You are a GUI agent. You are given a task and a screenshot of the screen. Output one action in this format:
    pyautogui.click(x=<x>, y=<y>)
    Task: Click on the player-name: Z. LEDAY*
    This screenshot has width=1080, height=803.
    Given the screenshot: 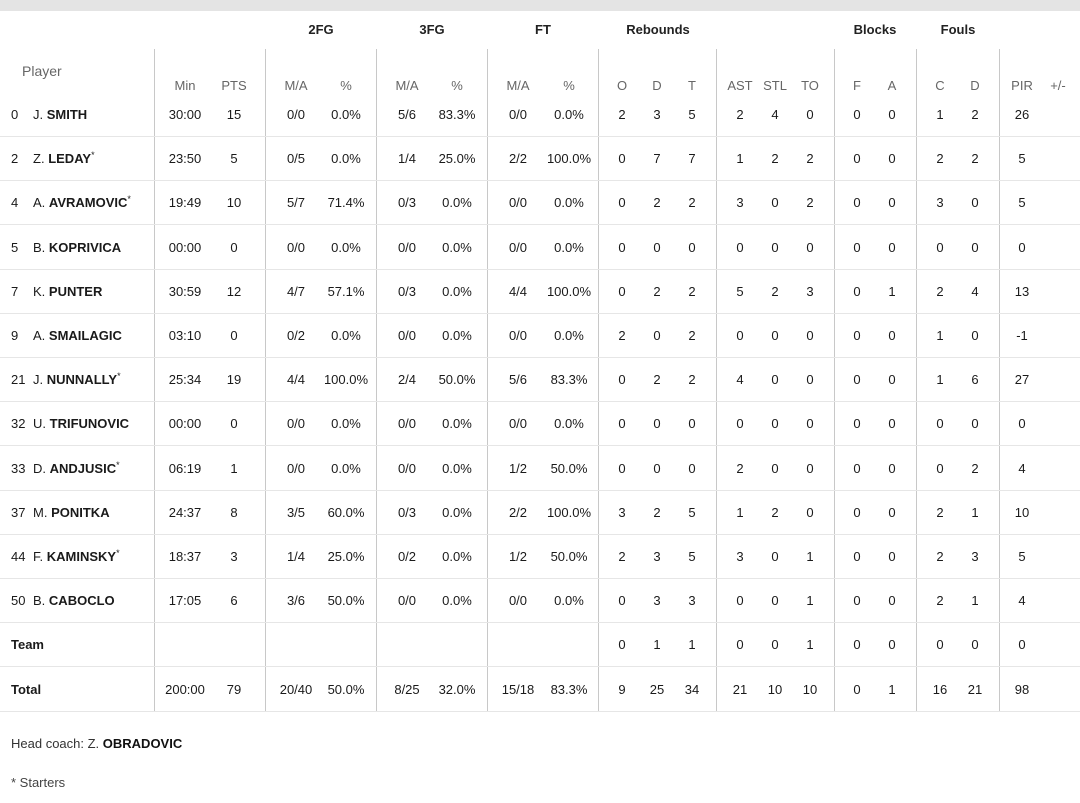 What is the action you would take?
    pyautogui.click(x=93, y=159)
    